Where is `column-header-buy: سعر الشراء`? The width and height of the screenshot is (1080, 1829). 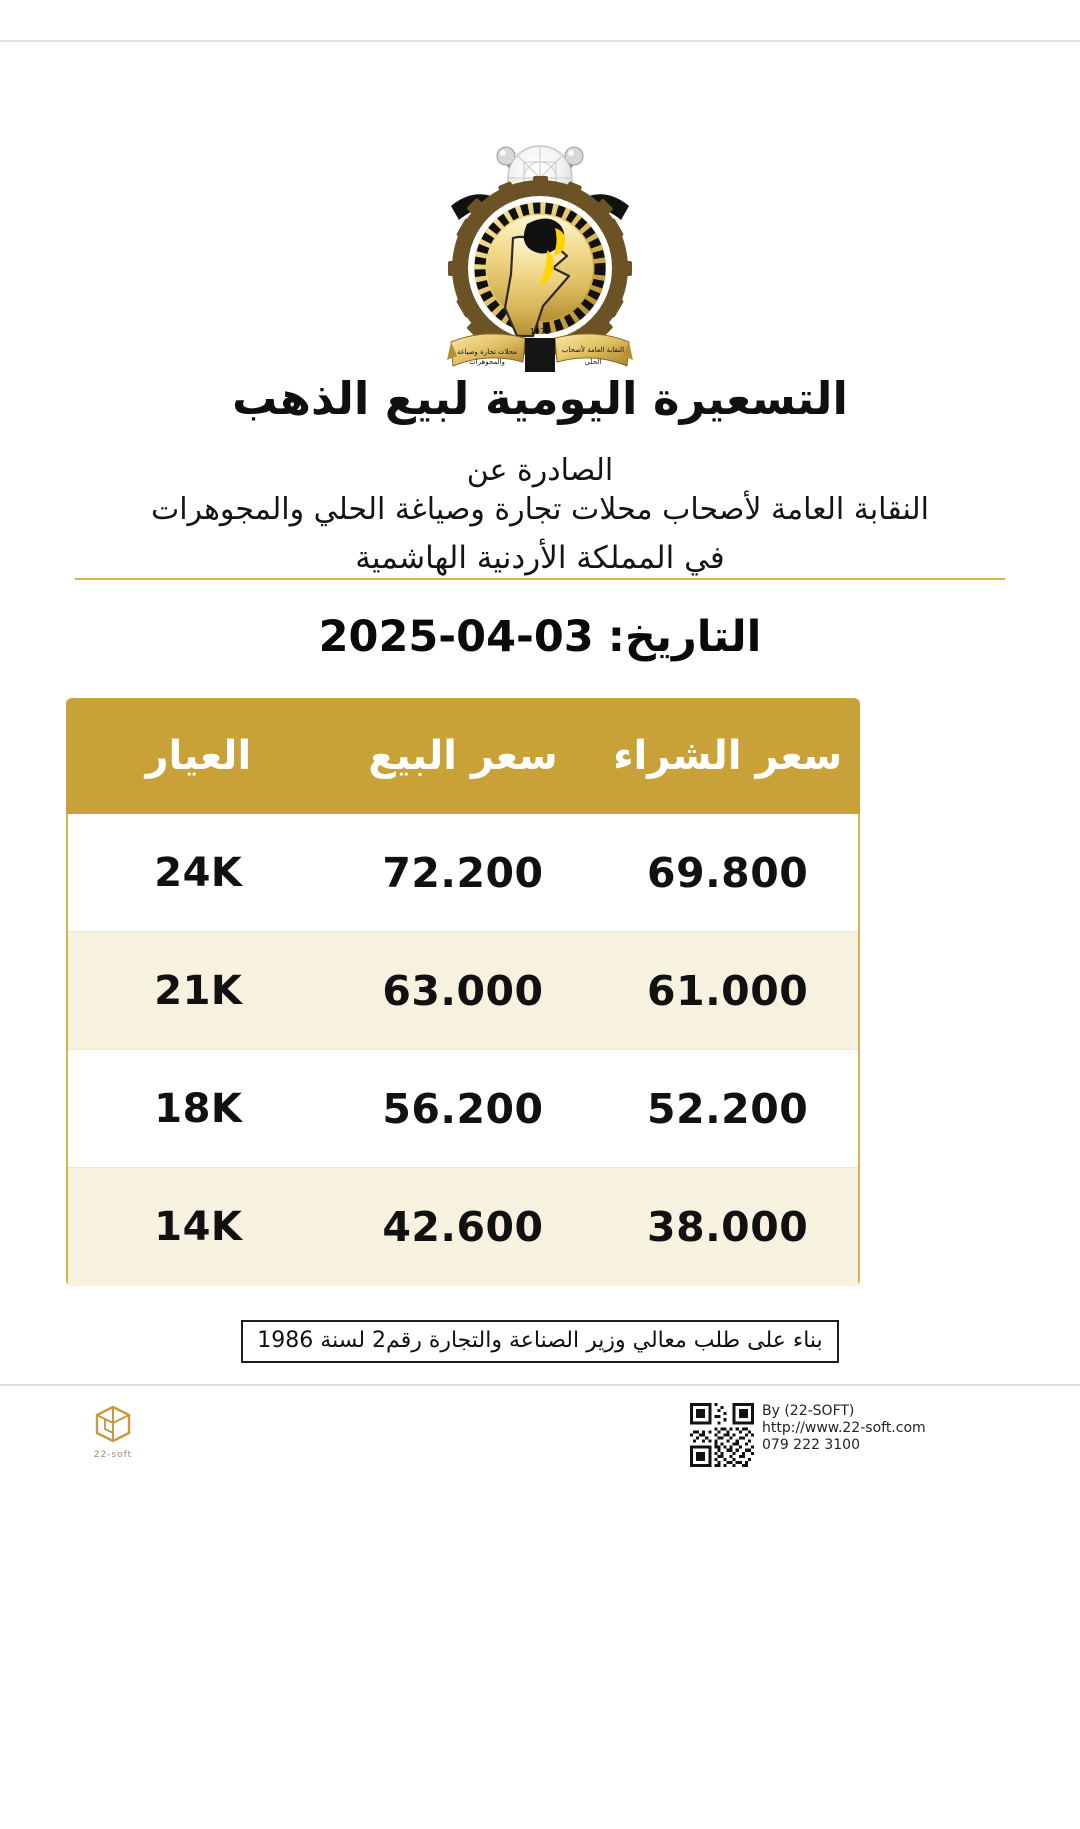
column-header-buy: سعر الشراء is located at coordinates (728, 756).